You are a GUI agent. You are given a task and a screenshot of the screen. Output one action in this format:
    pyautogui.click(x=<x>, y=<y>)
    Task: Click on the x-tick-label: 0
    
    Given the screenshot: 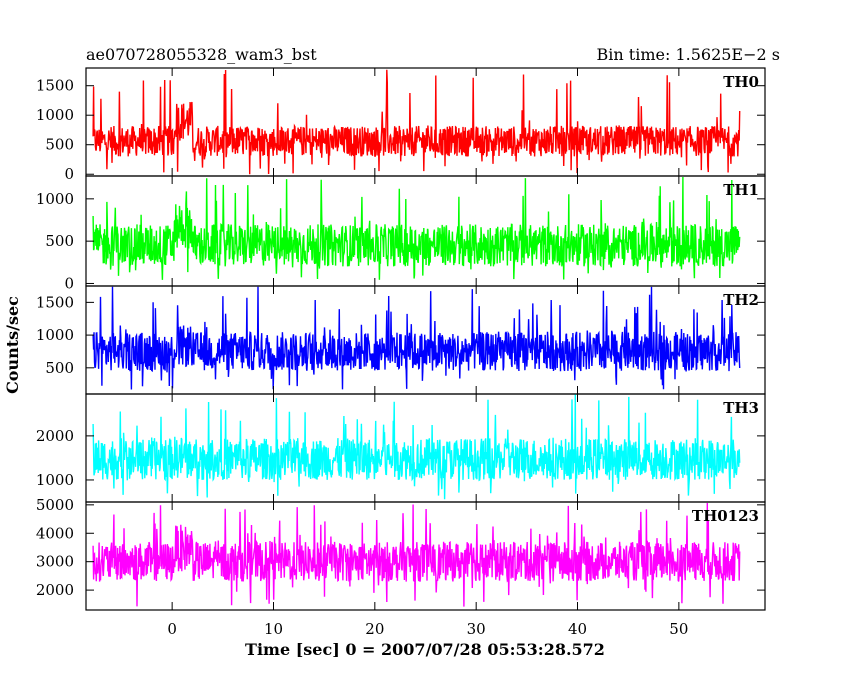 What is the action you would take?
    pyautogui.click(x=172, y=629)
    